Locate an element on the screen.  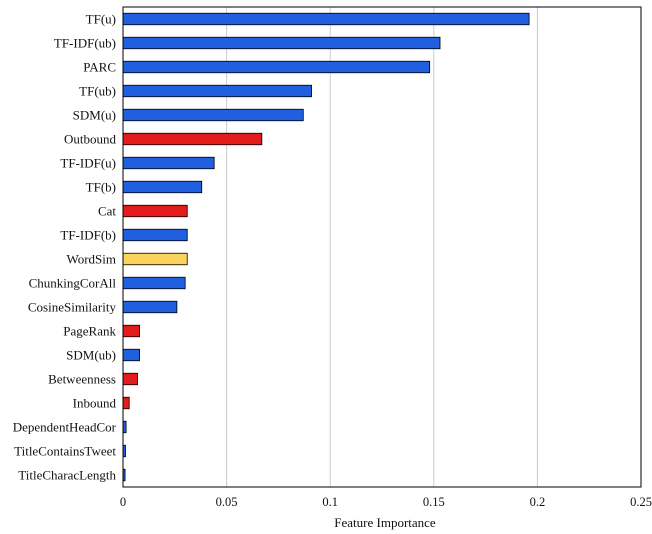
category-label: PARC is located at coordinates (99, 67).